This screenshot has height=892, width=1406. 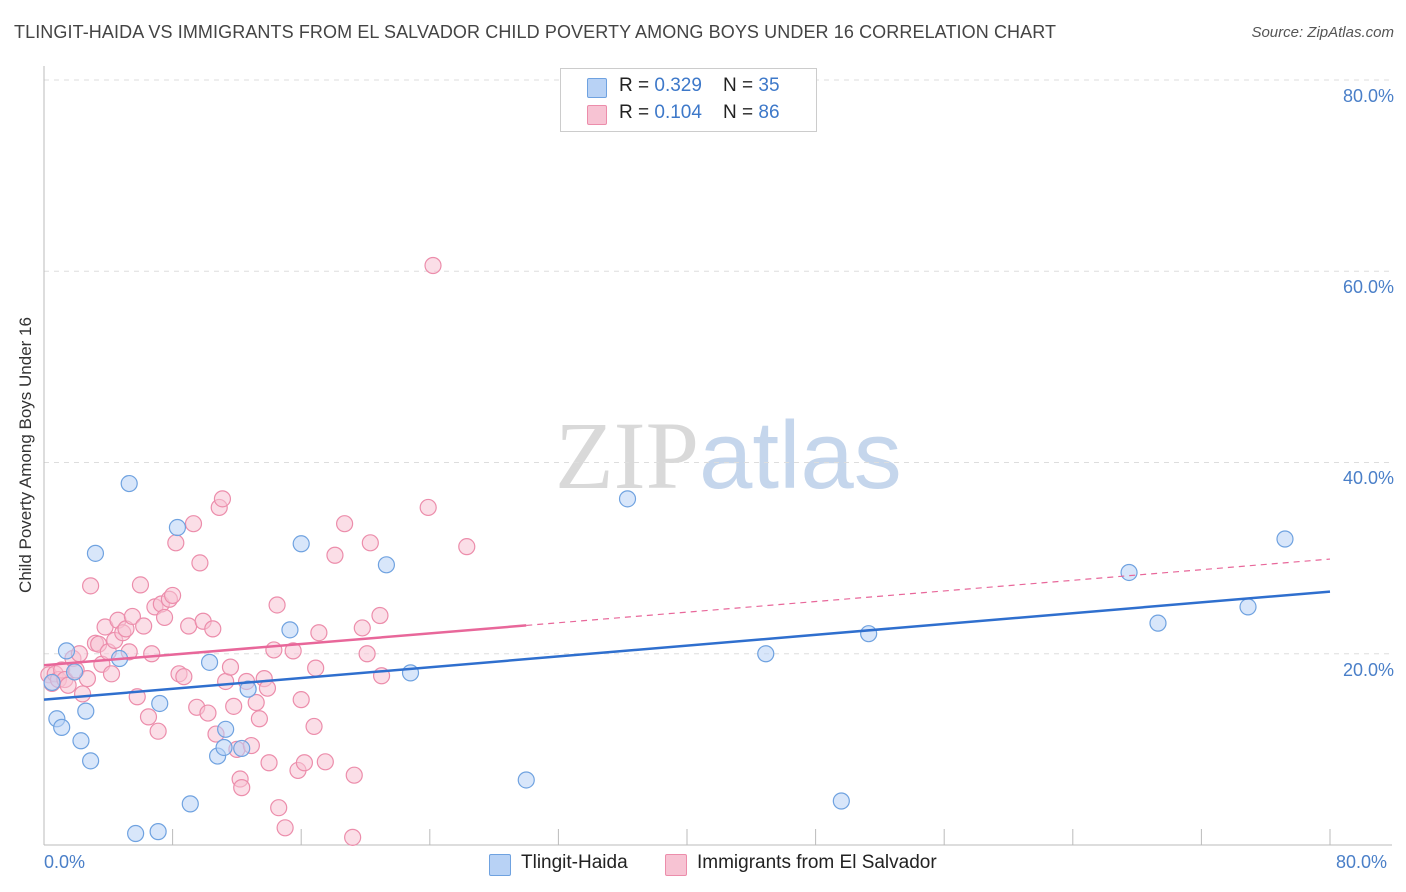 What do you see at coordinates (1368, 287) in the screenshot?
I see `y-tick-label-60: 60.0%` at bounding box center [1368, 287].